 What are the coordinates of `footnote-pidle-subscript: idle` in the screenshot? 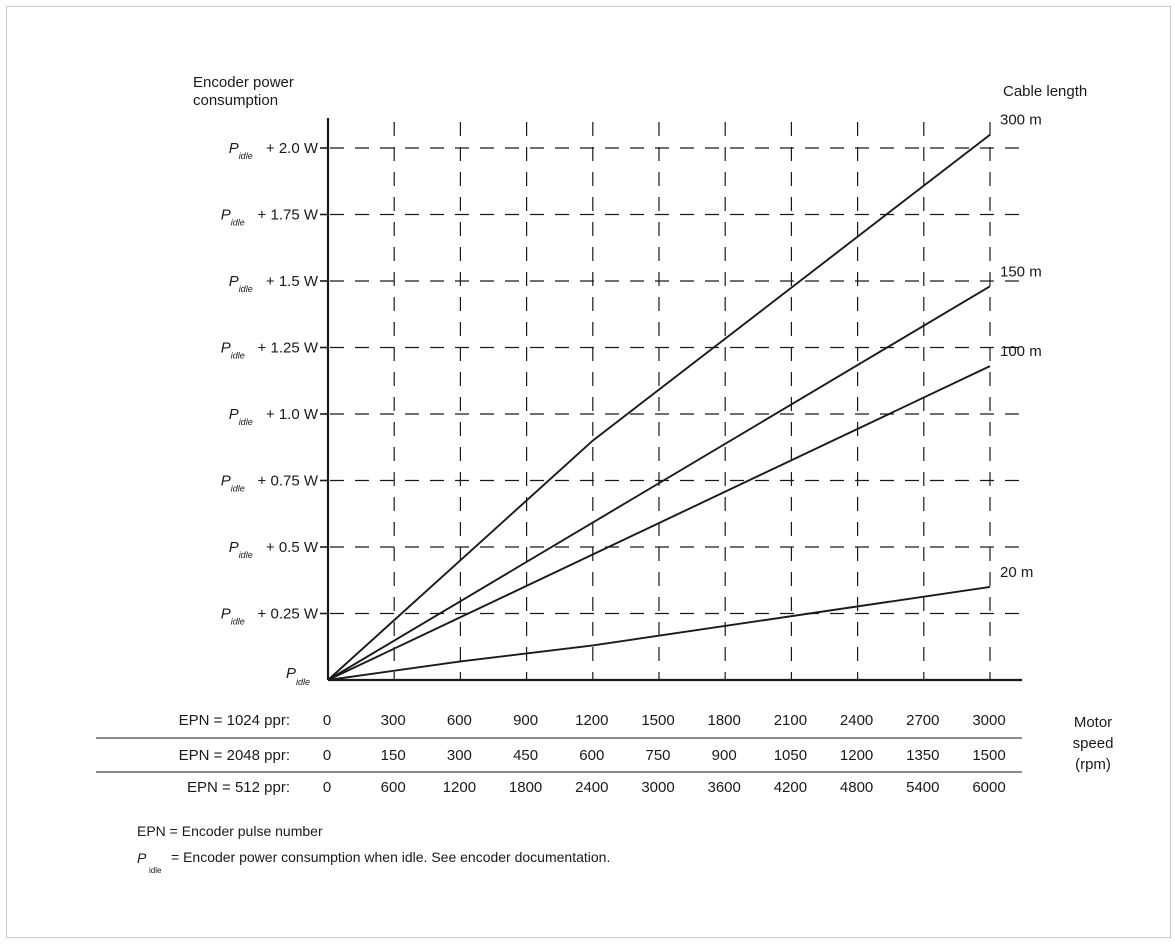 It's located at (155, 870).